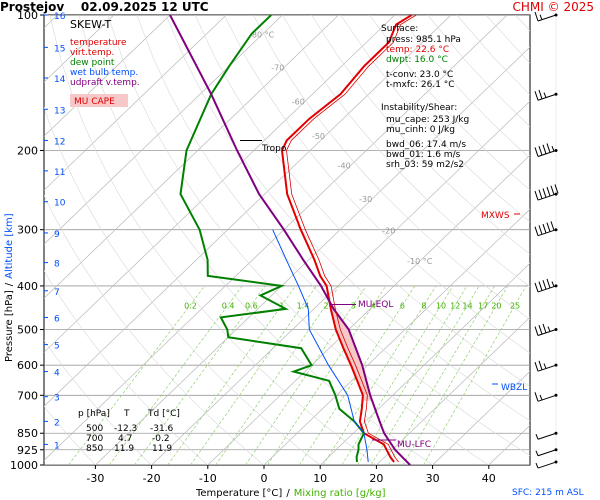 This screenshot has height=500, width=600. What do you see at coordinates (27, 330) in the screenshot?
I see `y-tick-label: 500` at bounding box center [27, 330].